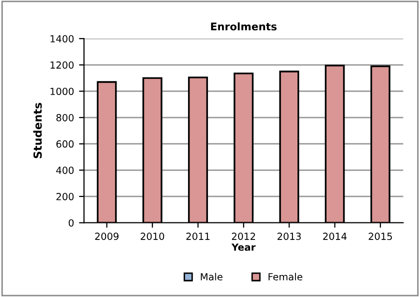 This screenshot has width=420, height=297. Describe the element at coordinates (285, 276) in the screenshot. I see `legend-label: Female` at that location.